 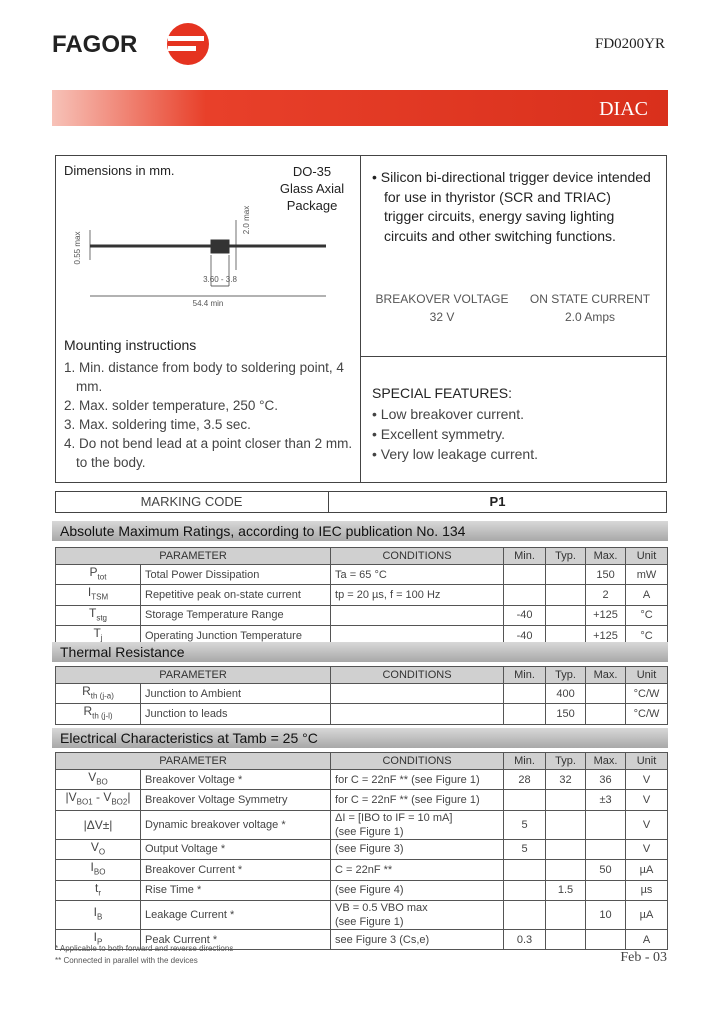 What do you see at coordinates (312, 171) in the screenshot?
I see `package-line: DO-35` at bounding box center [312, 171].